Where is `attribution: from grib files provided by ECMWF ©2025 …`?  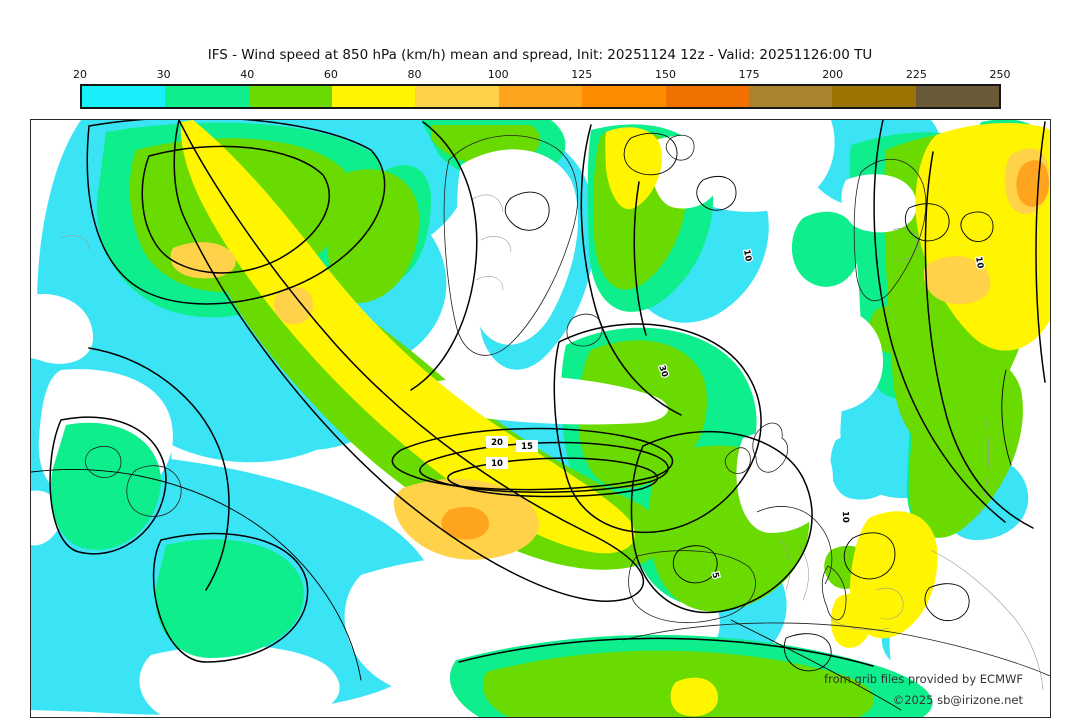
attribution: from grib files provided by ECMWF ©2025 … is located at coordinates (923, 689).